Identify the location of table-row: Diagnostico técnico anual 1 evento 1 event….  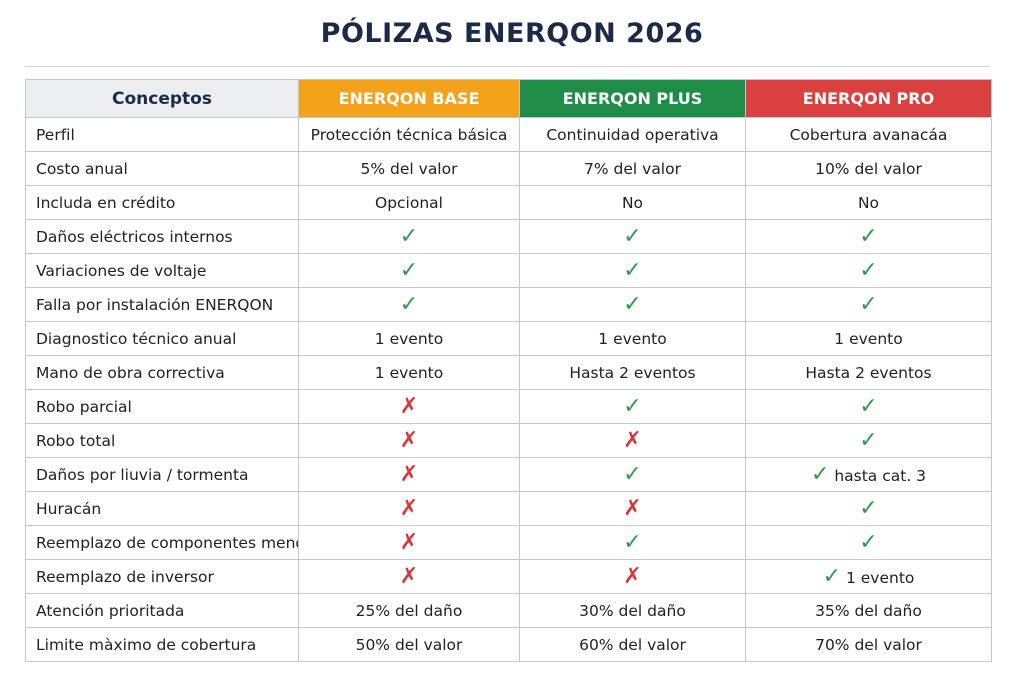
(508, 338).